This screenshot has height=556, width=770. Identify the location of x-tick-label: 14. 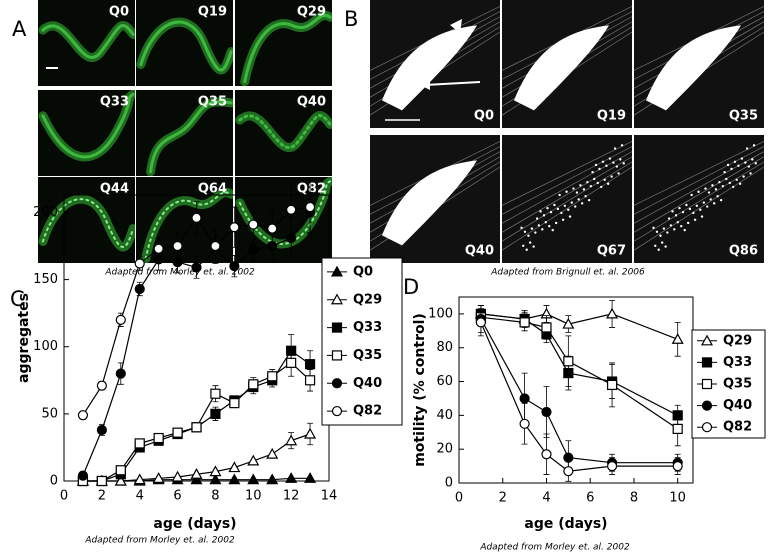
(329, 496).